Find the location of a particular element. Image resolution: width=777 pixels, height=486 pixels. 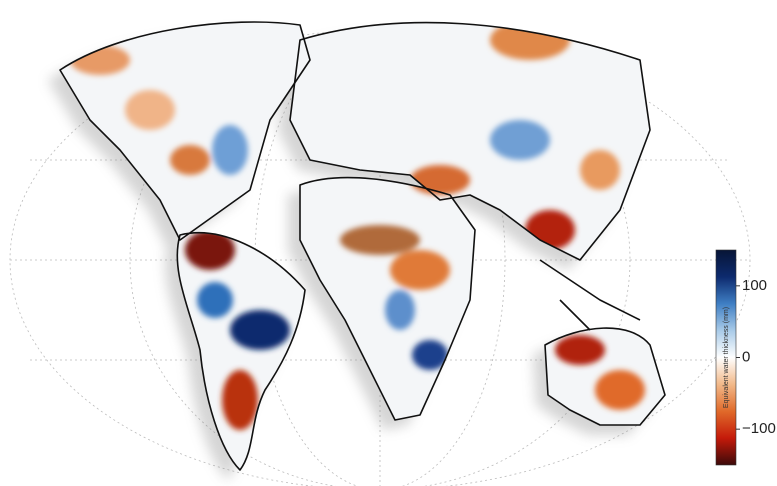

tick-label: −100 is located at coordinates (759, 428).